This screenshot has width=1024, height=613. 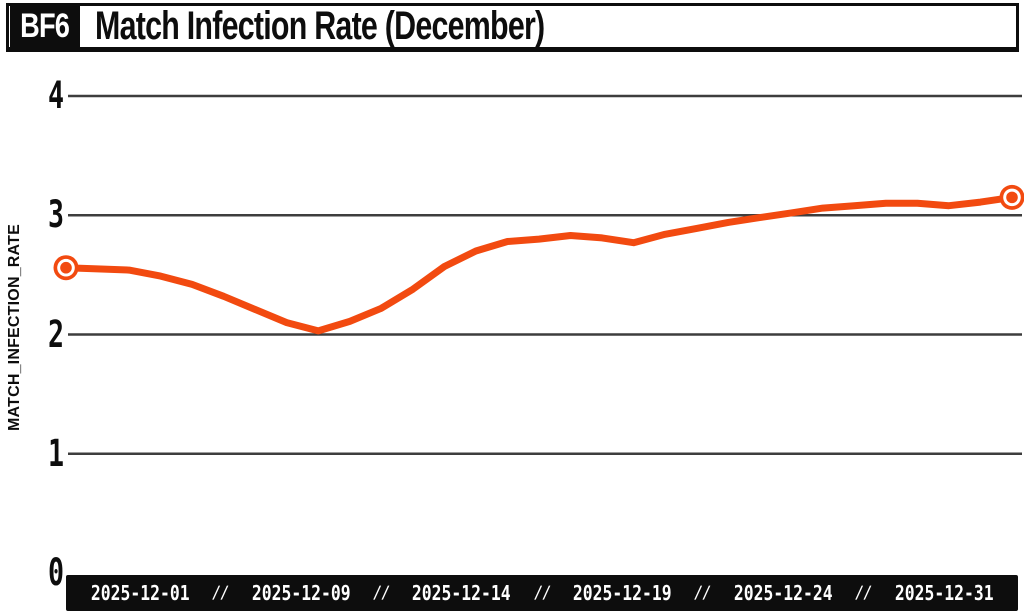 What do you see at coordinates (55, 215) in the screenshot?
I see `y-tick-label: 3` at bounding box center [55, 215].